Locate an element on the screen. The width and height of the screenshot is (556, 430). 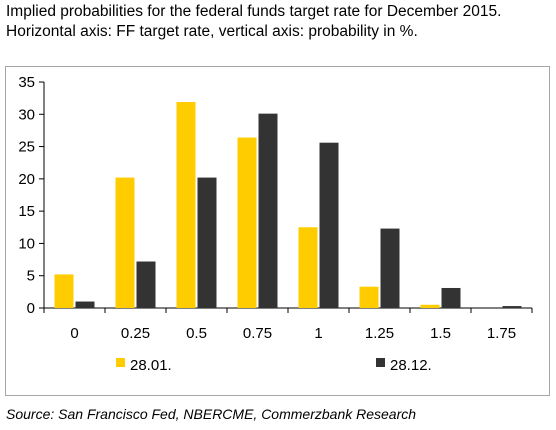
y-tick-label: 10 is located at coordinates (26, 243).